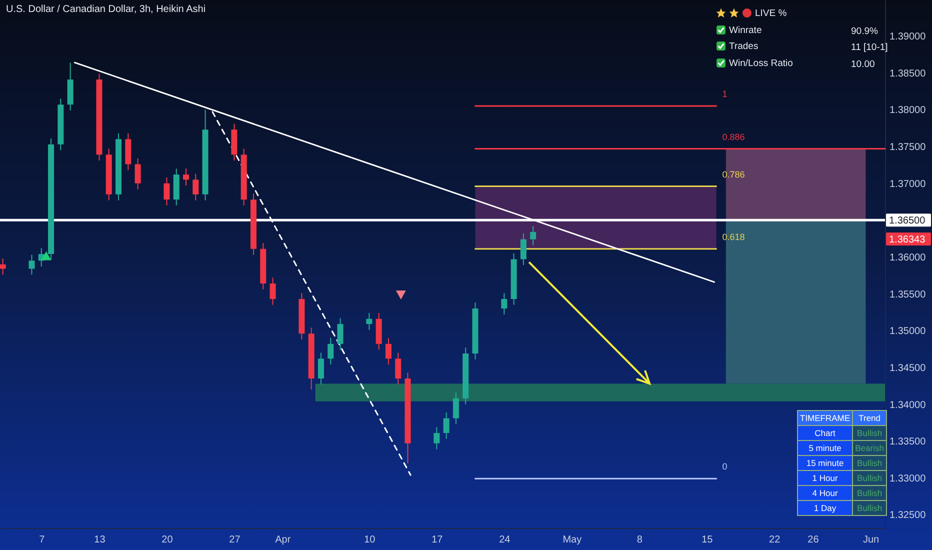  Describe the element at coordinates (438, 540) in the screenshot. I see `x-tick-label: 17` at that location.